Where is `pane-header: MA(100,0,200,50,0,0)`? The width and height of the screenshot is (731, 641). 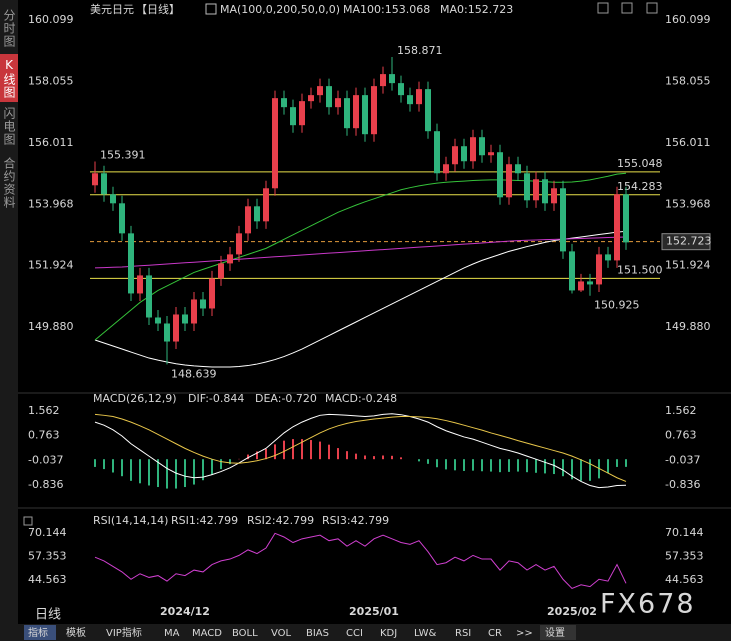
pane-header: MA(100,0,200,50,0,0) is located at coordinates (280, 9).